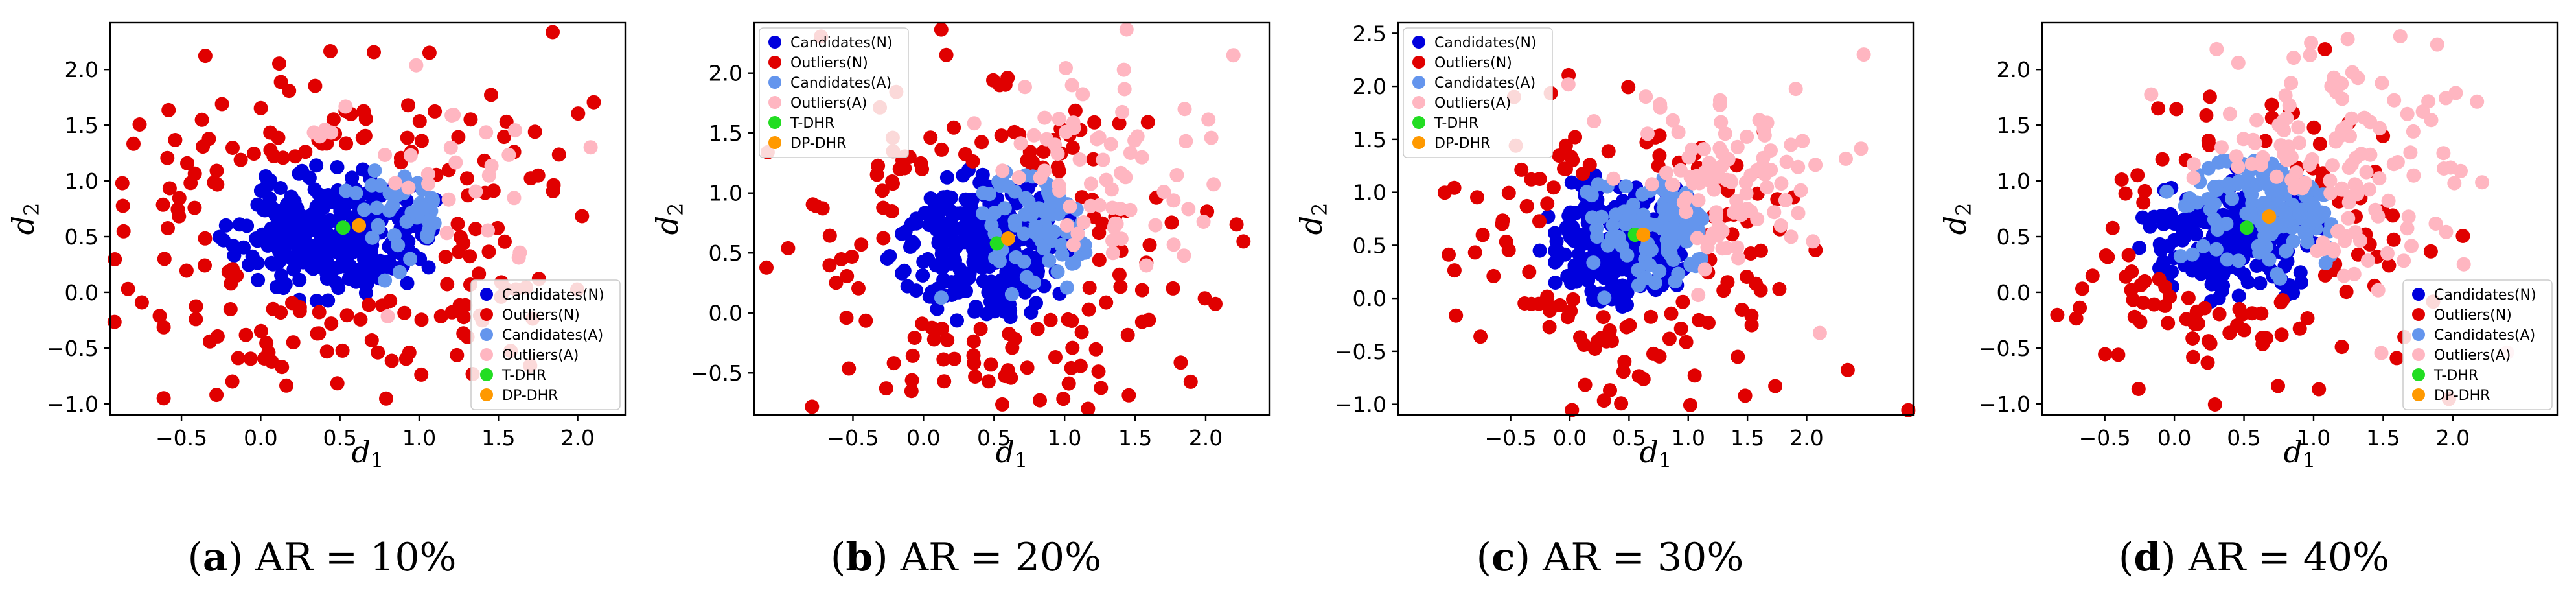 The width and height of the screenshot is (2576, 599). I want to click on y-tick-label: 0.5, so click(81, 237).